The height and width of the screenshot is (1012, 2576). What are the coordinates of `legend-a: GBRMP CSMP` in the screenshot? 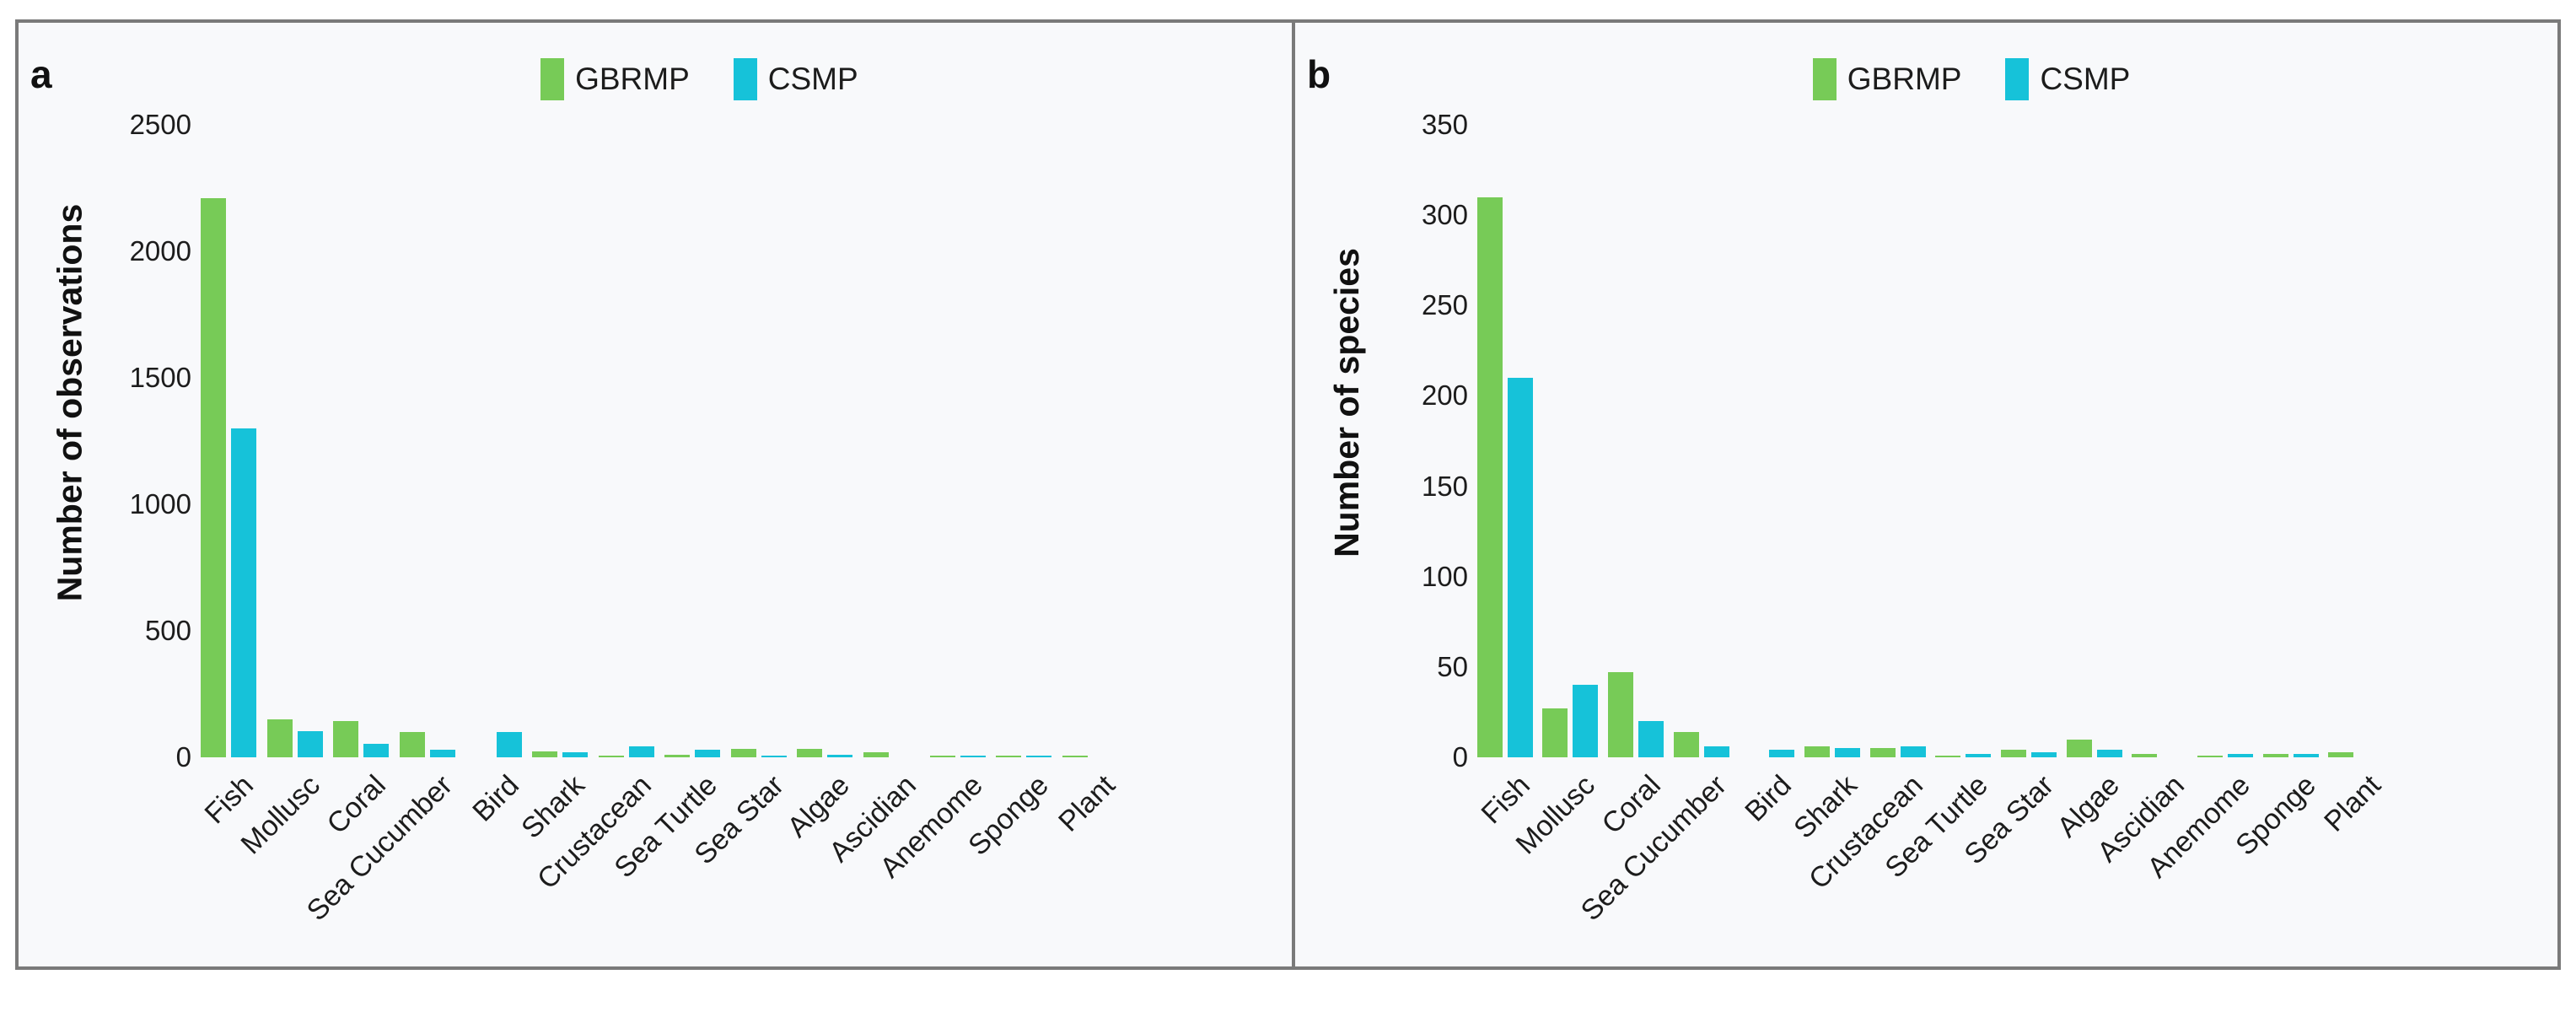 It's located at (699, 79).